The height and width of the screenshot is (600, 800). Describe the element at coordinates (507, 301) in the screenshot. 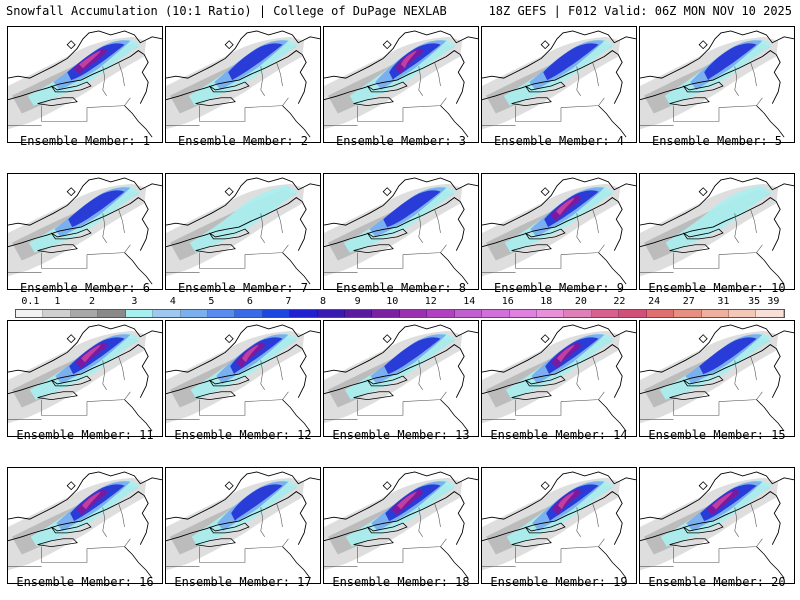

I see `colorbar-tick-label: 16` at that location.